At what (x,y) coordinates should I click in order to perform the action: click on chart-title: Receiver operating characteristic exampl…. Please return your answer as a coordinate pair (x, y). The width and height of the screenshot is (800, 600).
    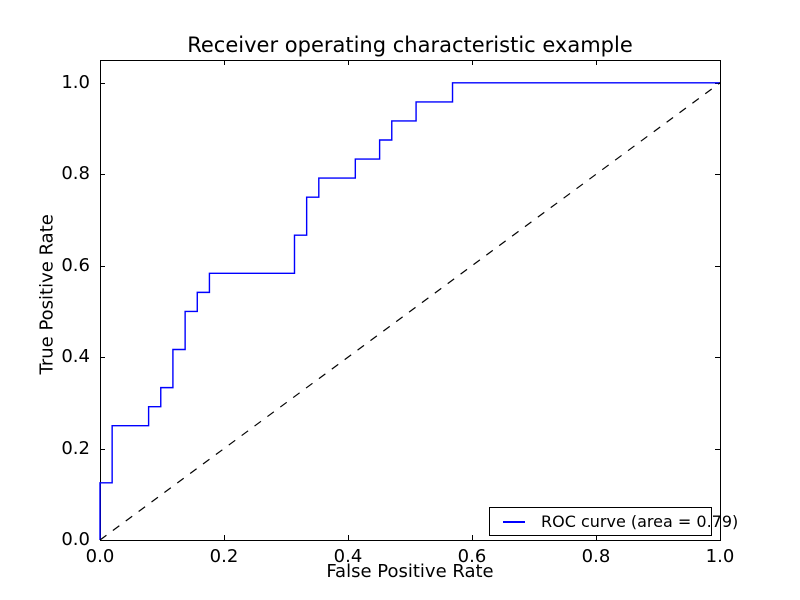
    Looking at the image, I should click on (410, 45).